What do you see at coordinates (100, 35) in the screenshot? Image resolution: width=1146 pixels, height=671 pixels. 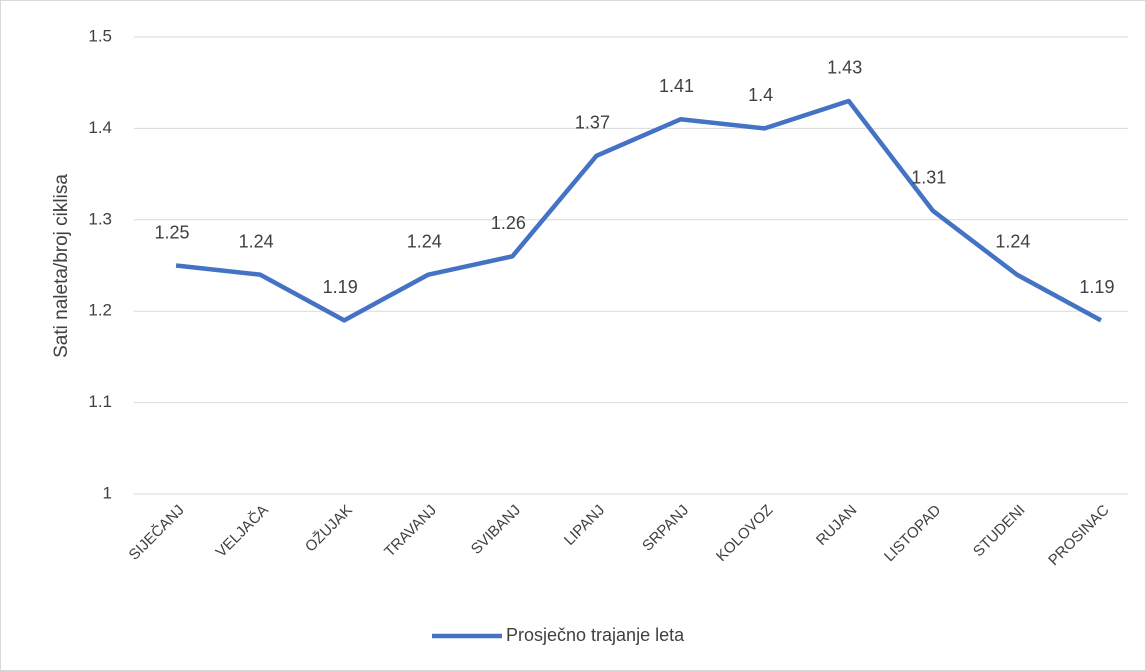 I see `y-tick-label: 1.5` at bounding box center [100, 35].